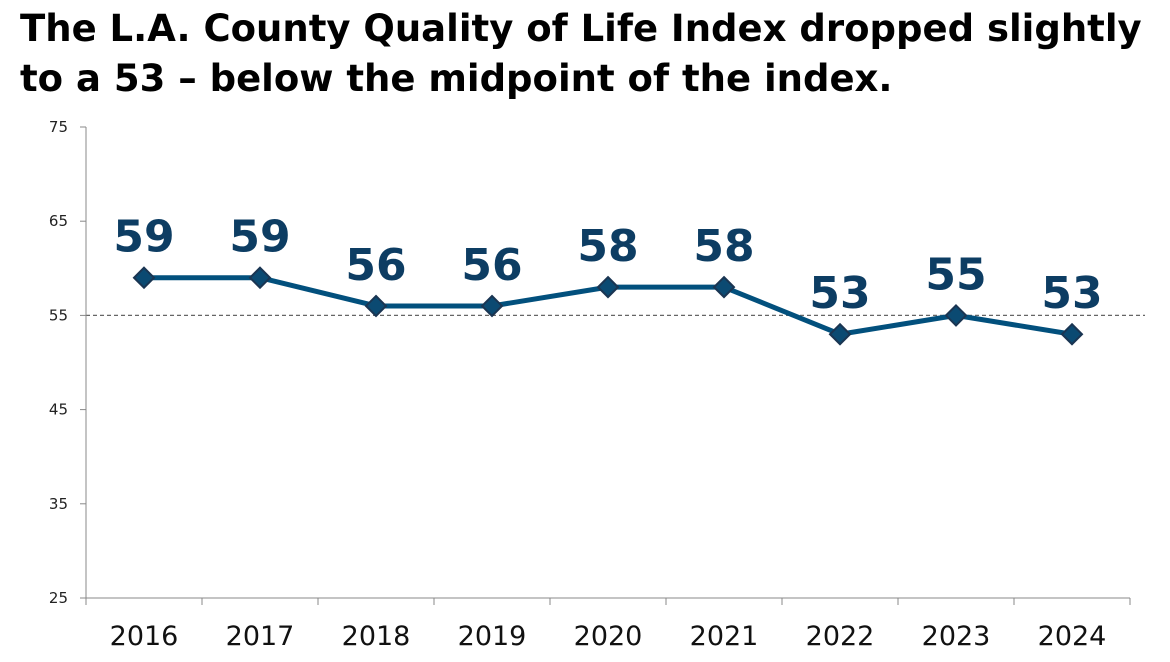 The image size is (1170, 662). I want to click on y-tick-label: 65, so click(58, 221).